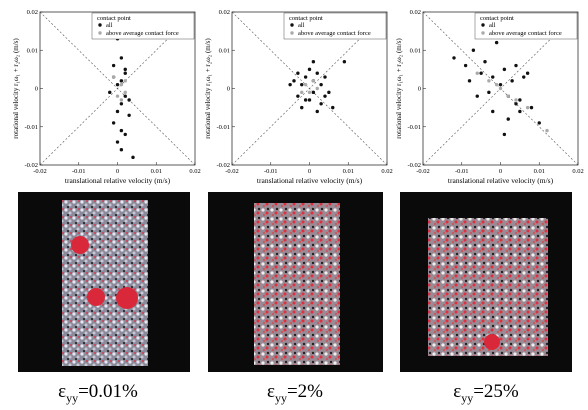 This screenshot has width=588, height=410. What do you see at coordinates (415, 12) in the screenshot?
I see `y-tick-label: 0.02` at bounding box center [415, 12].